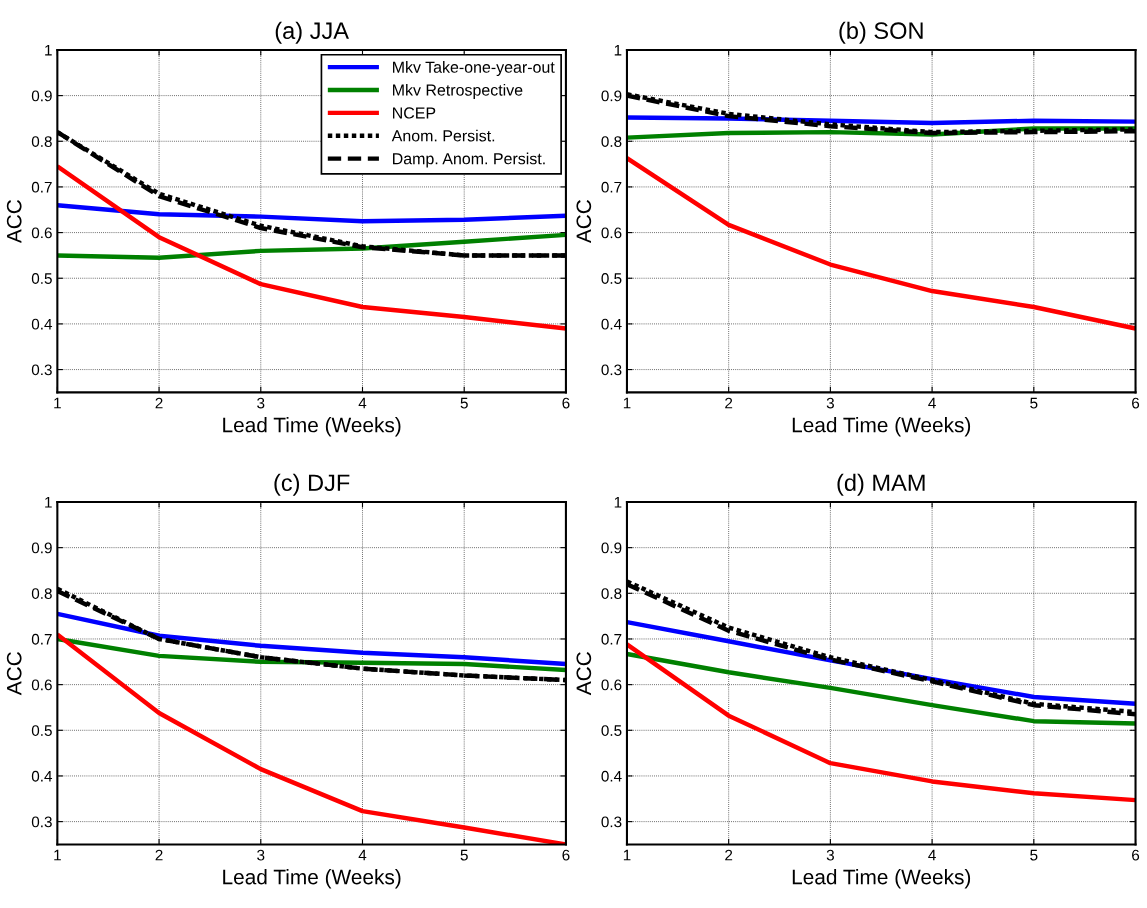  I want to click on chart-title: (c) DJF, so click(312, 484).